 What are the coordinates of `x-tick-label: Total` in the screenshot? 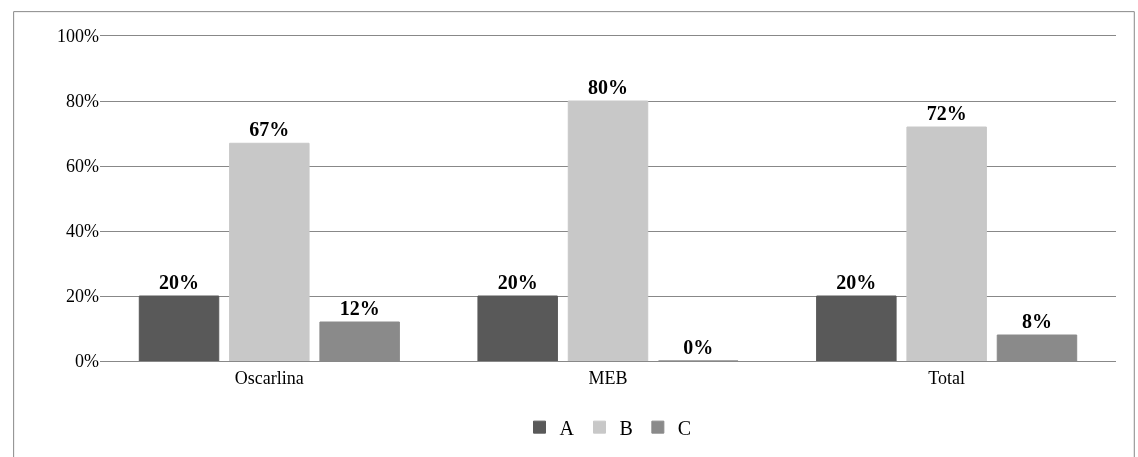 It's located at (947, 377).